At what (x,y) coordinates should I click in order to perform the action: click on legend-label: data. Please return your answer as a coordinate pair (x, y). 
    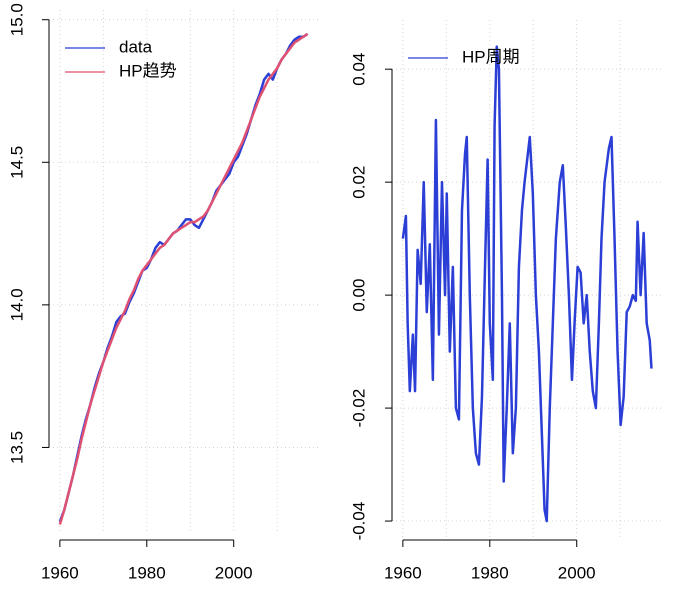
    Looking at the image, I should click on (136, 46).